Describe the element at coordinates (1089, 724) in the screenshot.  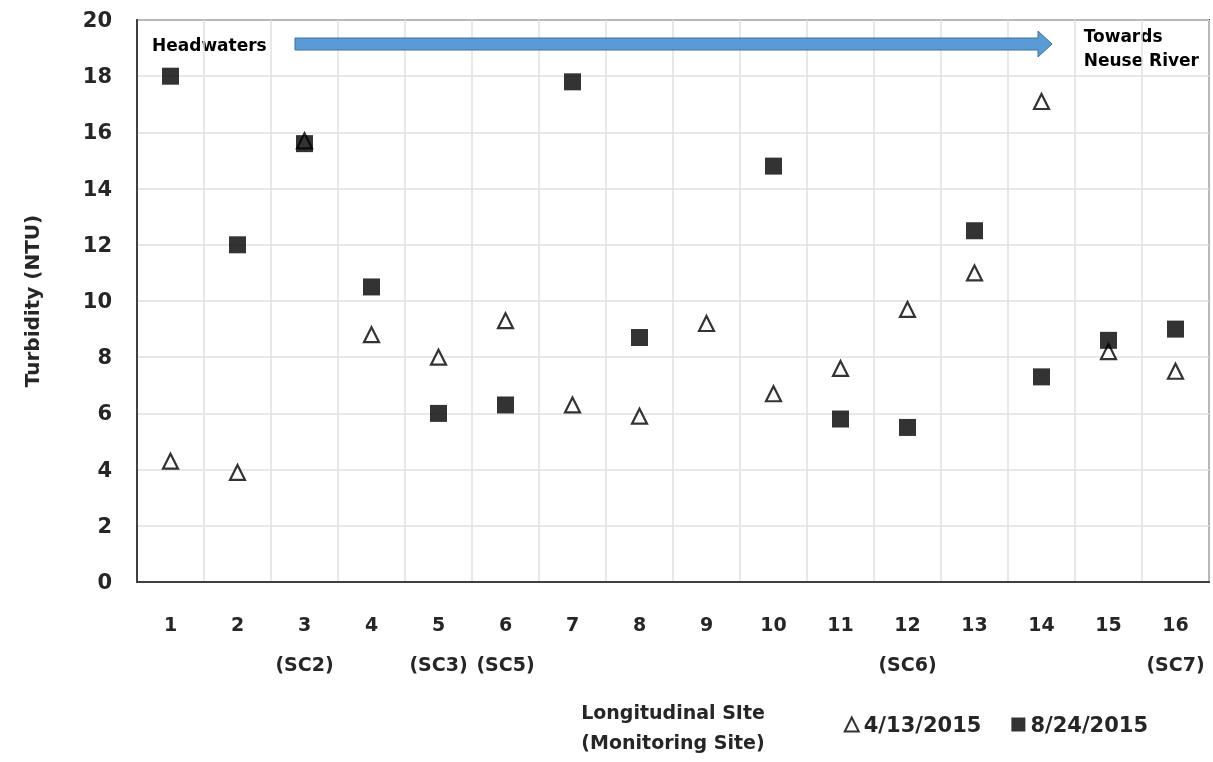
I see `legend-label: 8/24/2015` at that location.